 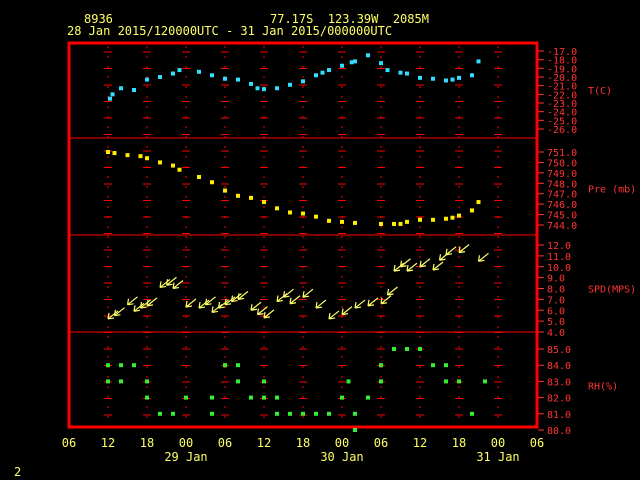 I want to click on y-tick-label: -23.0, so click(x=562, y=104).